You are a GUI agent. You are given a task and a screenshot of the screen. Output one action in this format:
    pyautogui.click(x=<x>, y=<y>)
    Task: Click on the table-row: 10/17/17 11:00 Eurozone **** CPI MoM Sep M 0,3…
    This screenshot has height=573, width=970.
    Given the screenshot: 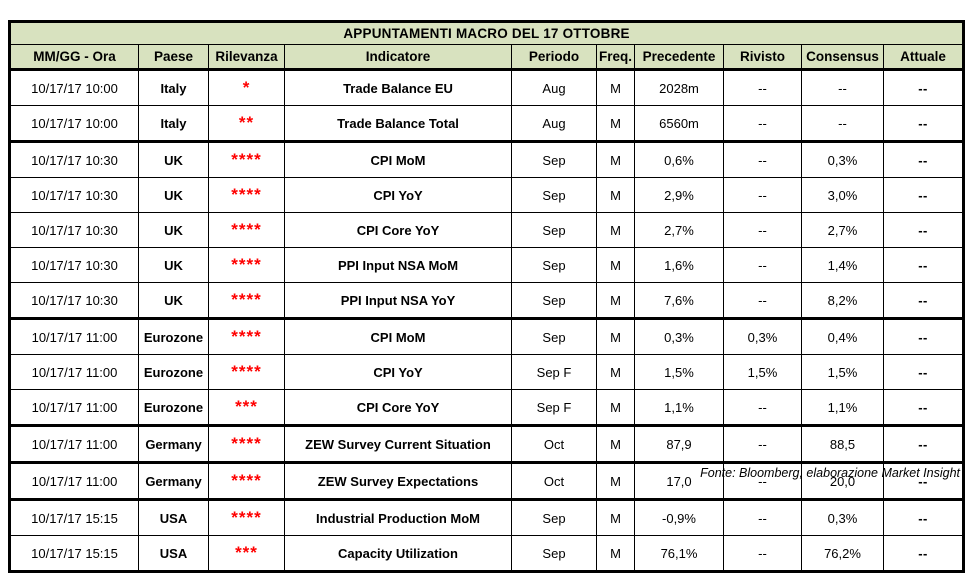 What is the action you would take?
    pyautogui.click(x=487, y=336)
    